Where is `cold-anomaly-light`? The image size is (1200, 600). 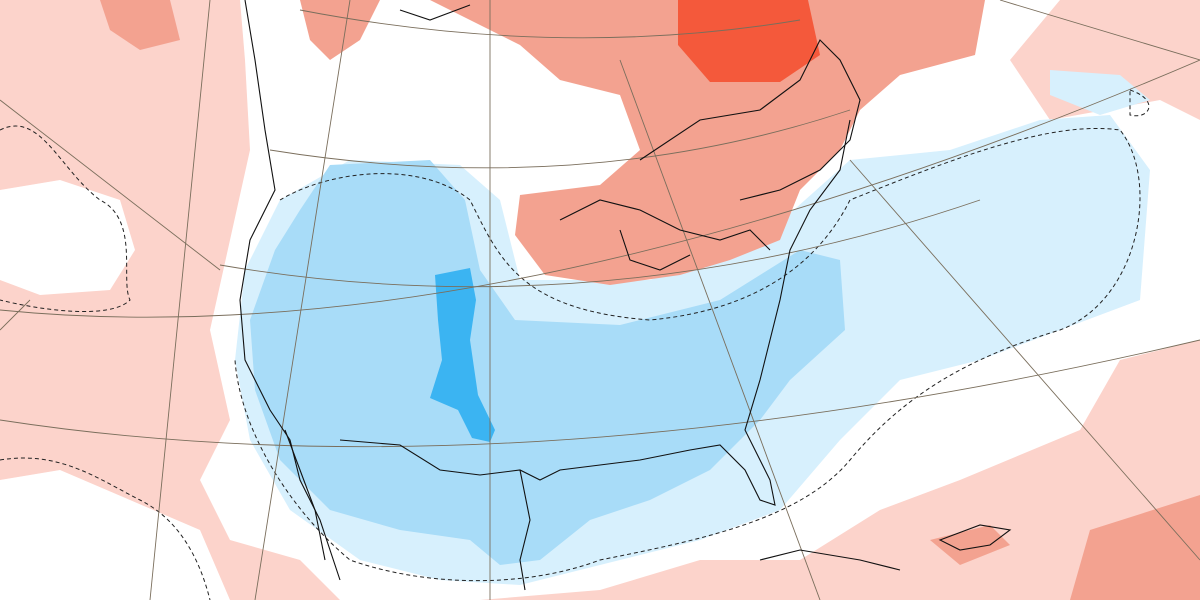 cold-anomaly-light is located at coordinates (1100, 92).